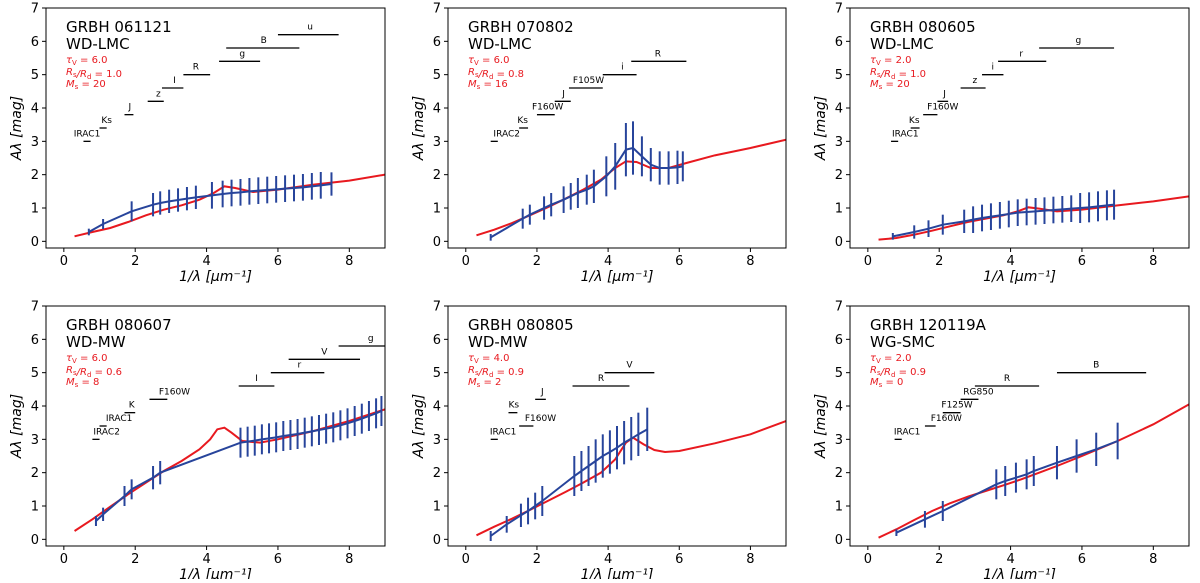 The width and height of the screenshot is (1200, 583). Describe the element at coordinates (119, 325) in the screenshot. I see `chart-title: GRBH 080607` at that location.